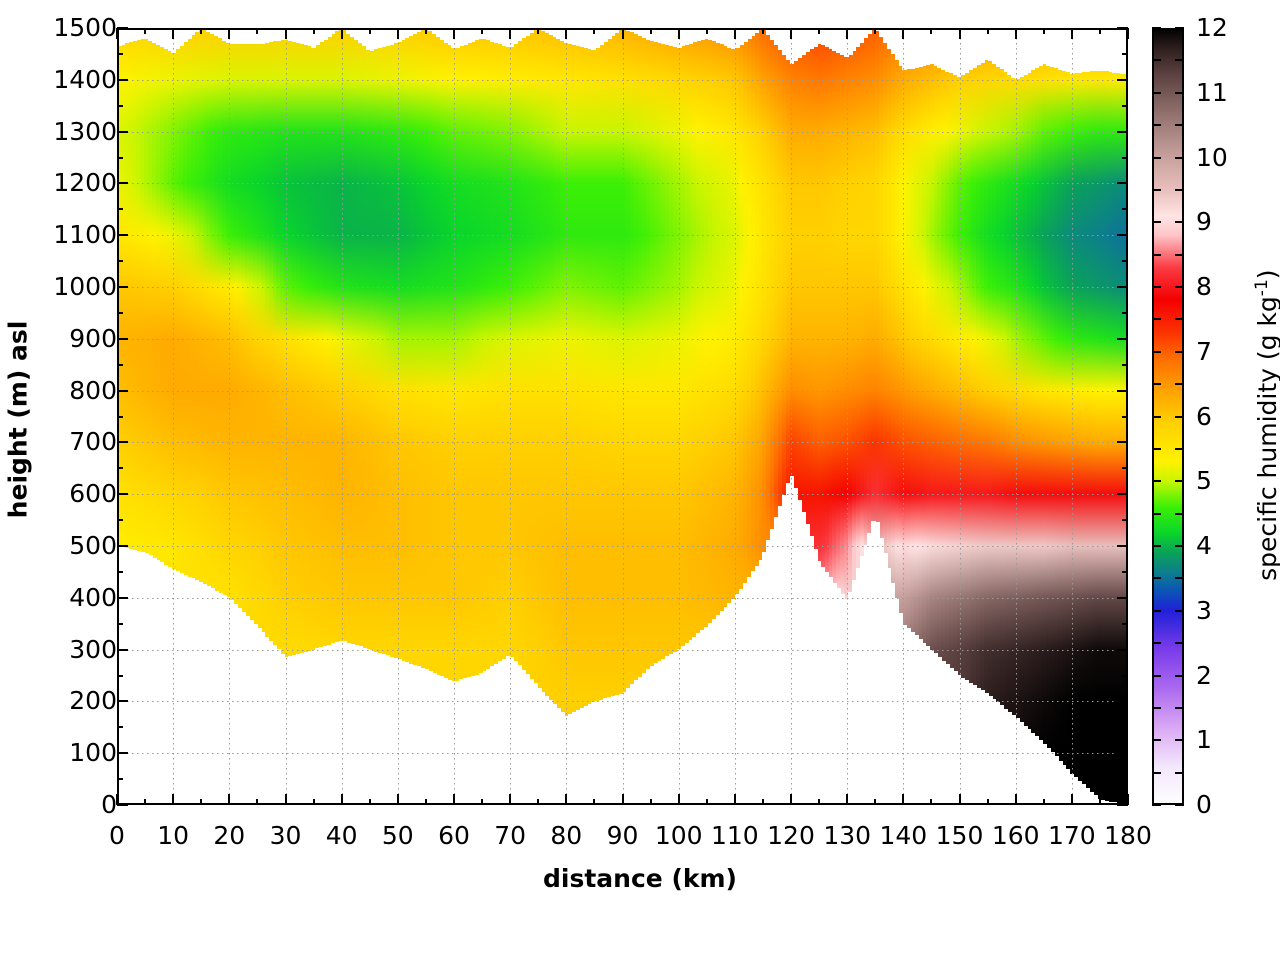 The image size is (1280, 960). I want to click on x-tick-label: 80, so click(566, 835).